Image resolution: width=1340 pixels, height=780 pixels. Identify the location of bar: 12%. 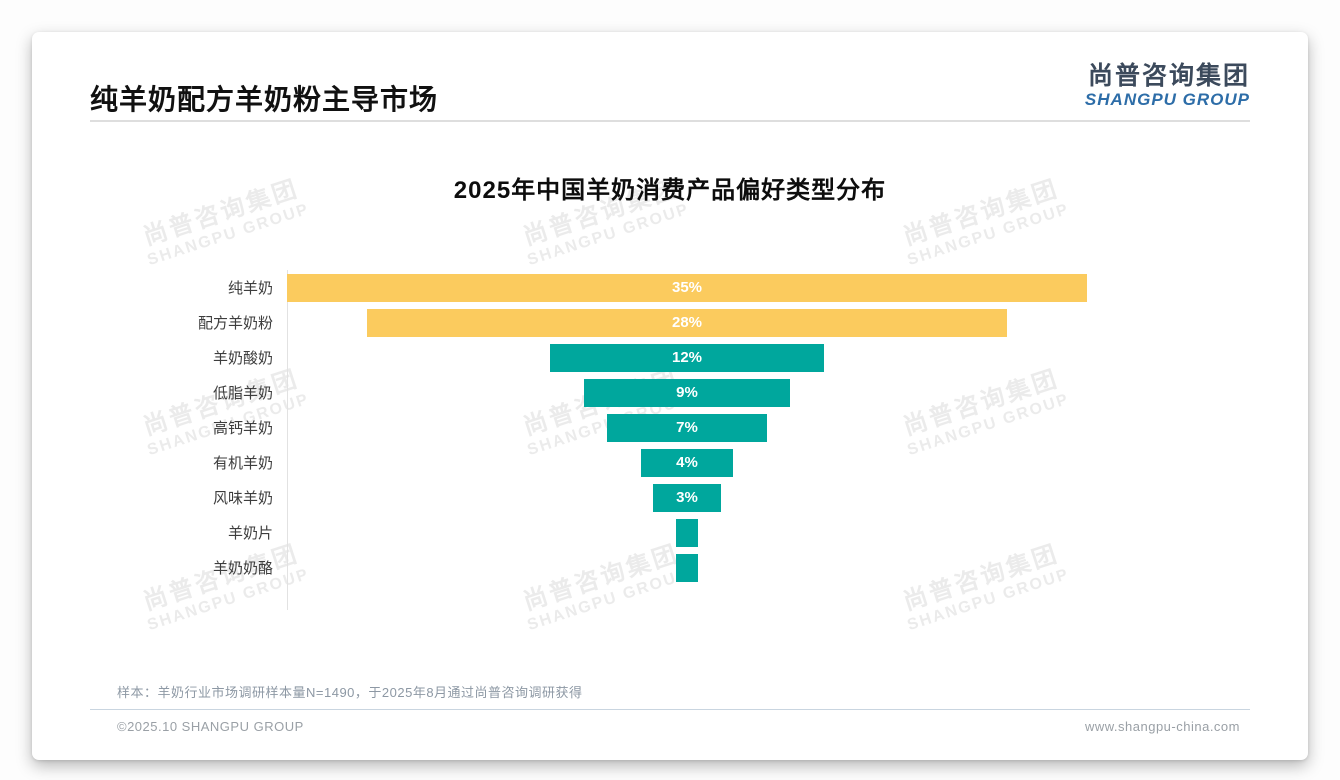
(687, 357).